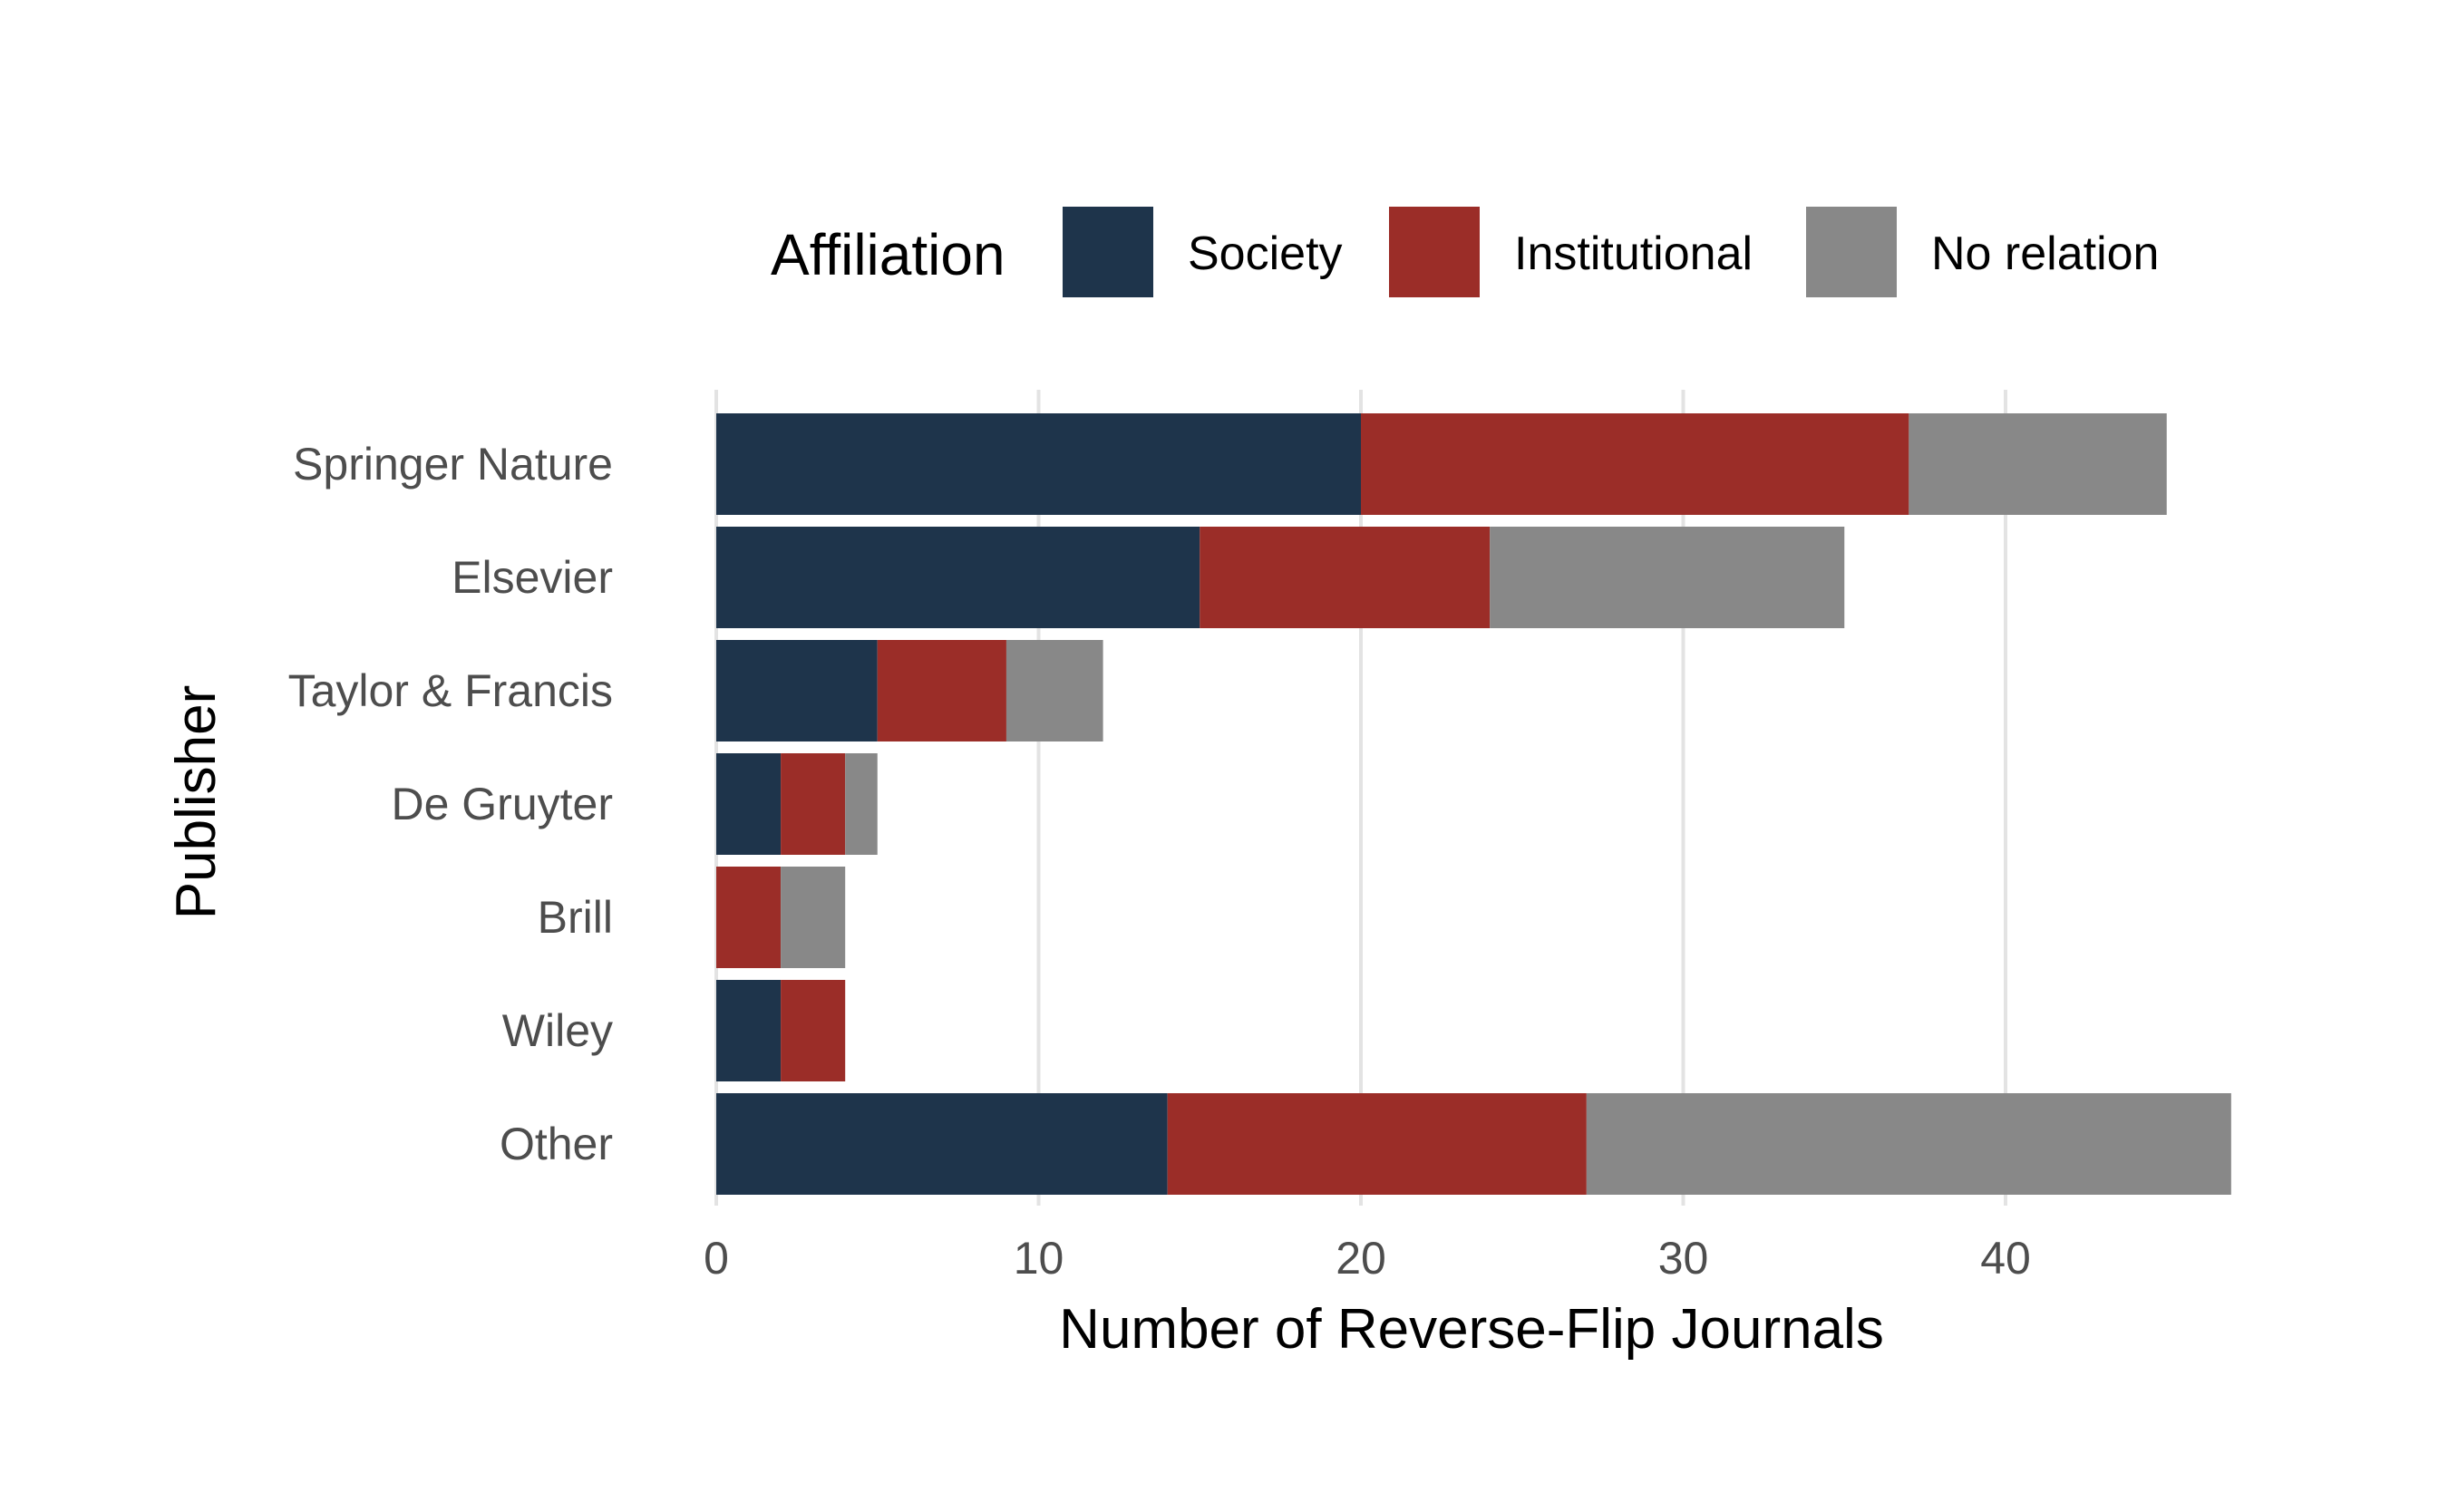  I want to click on legend-label-no-relation: No relation, so click(2045, 254).